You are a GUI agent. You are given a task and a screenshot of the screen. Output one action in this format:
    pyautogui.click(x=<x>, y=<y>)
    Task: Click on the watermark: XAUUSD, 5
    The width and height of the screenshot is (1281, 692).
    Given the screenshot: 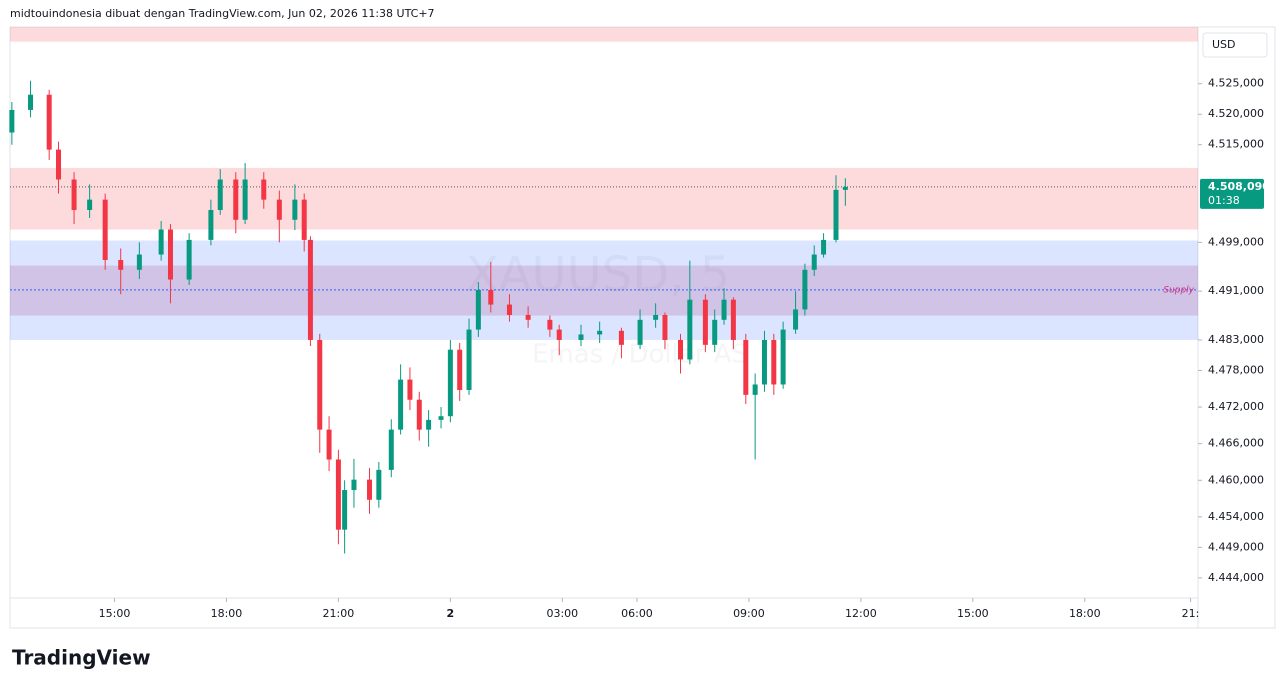 What is the action you would take?
    pyautogui.click(x=598, y=275)
    